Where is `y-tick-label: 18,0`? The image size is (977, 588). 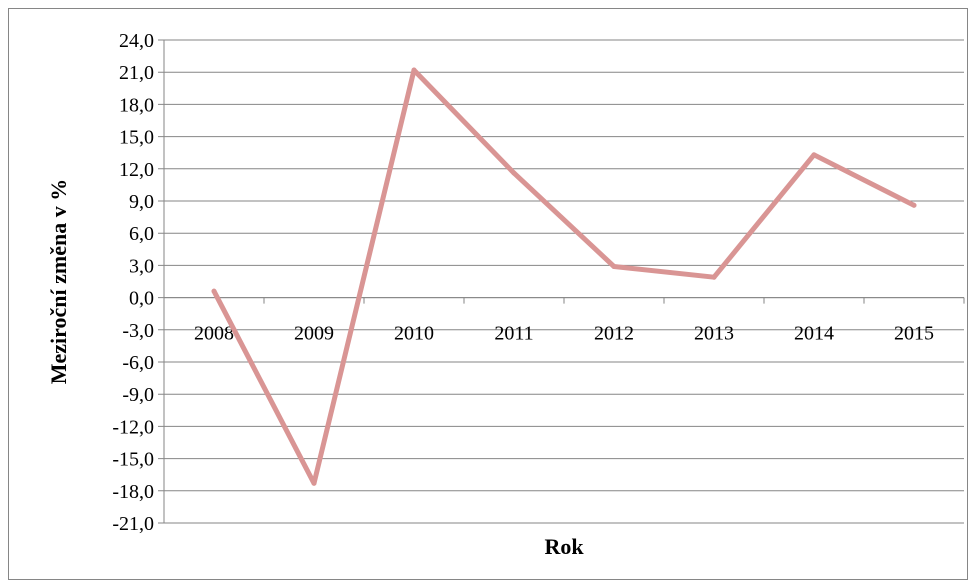
y-tick-label: 18,0 is located at coordinates (136, 105).